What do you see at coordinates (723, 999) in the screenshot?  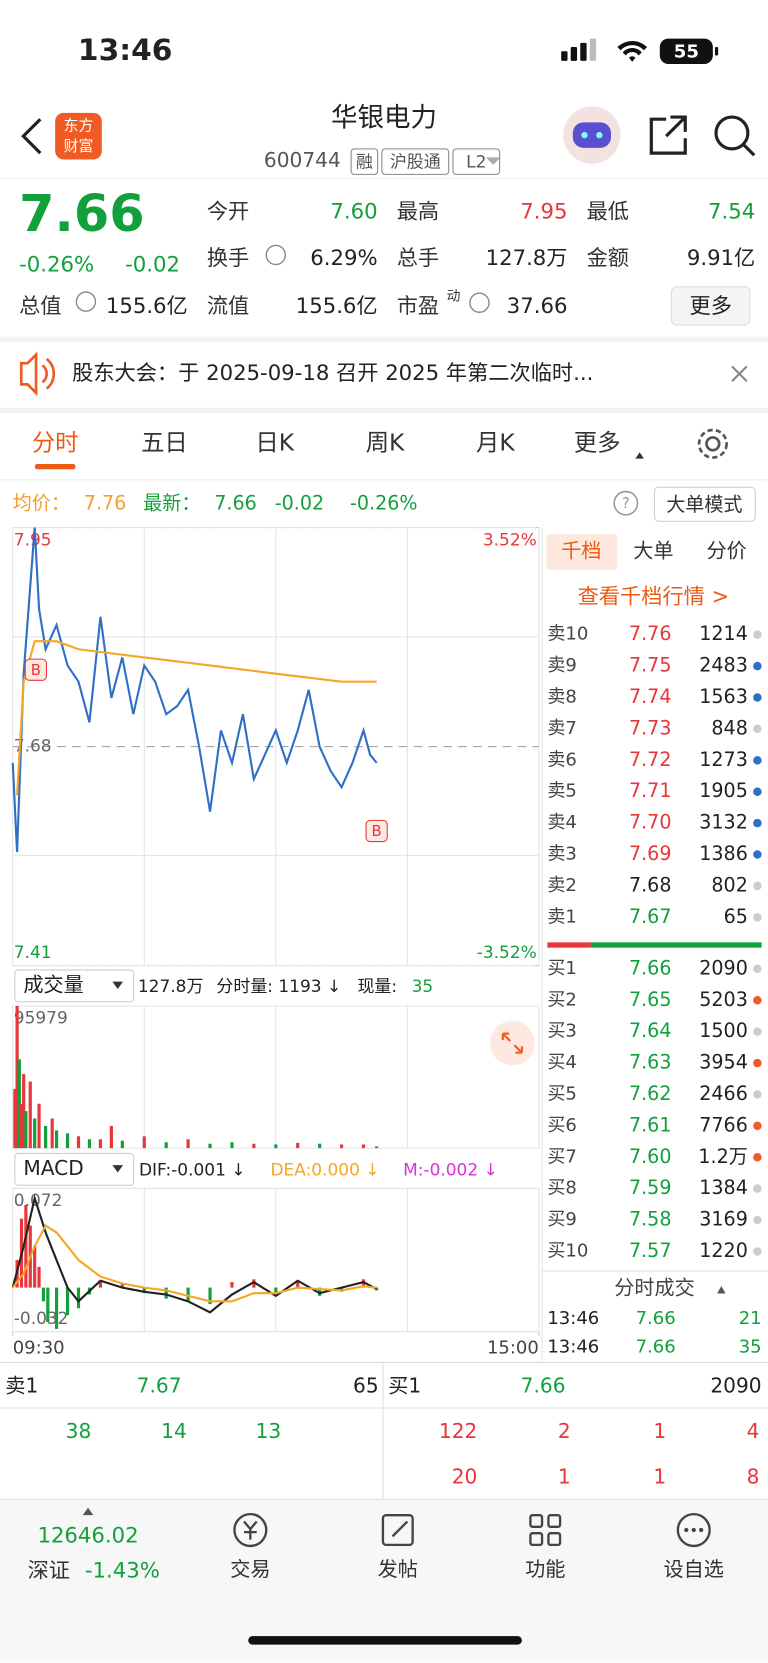 I see `book-volume: 5203` at bounding box center [723, 999].